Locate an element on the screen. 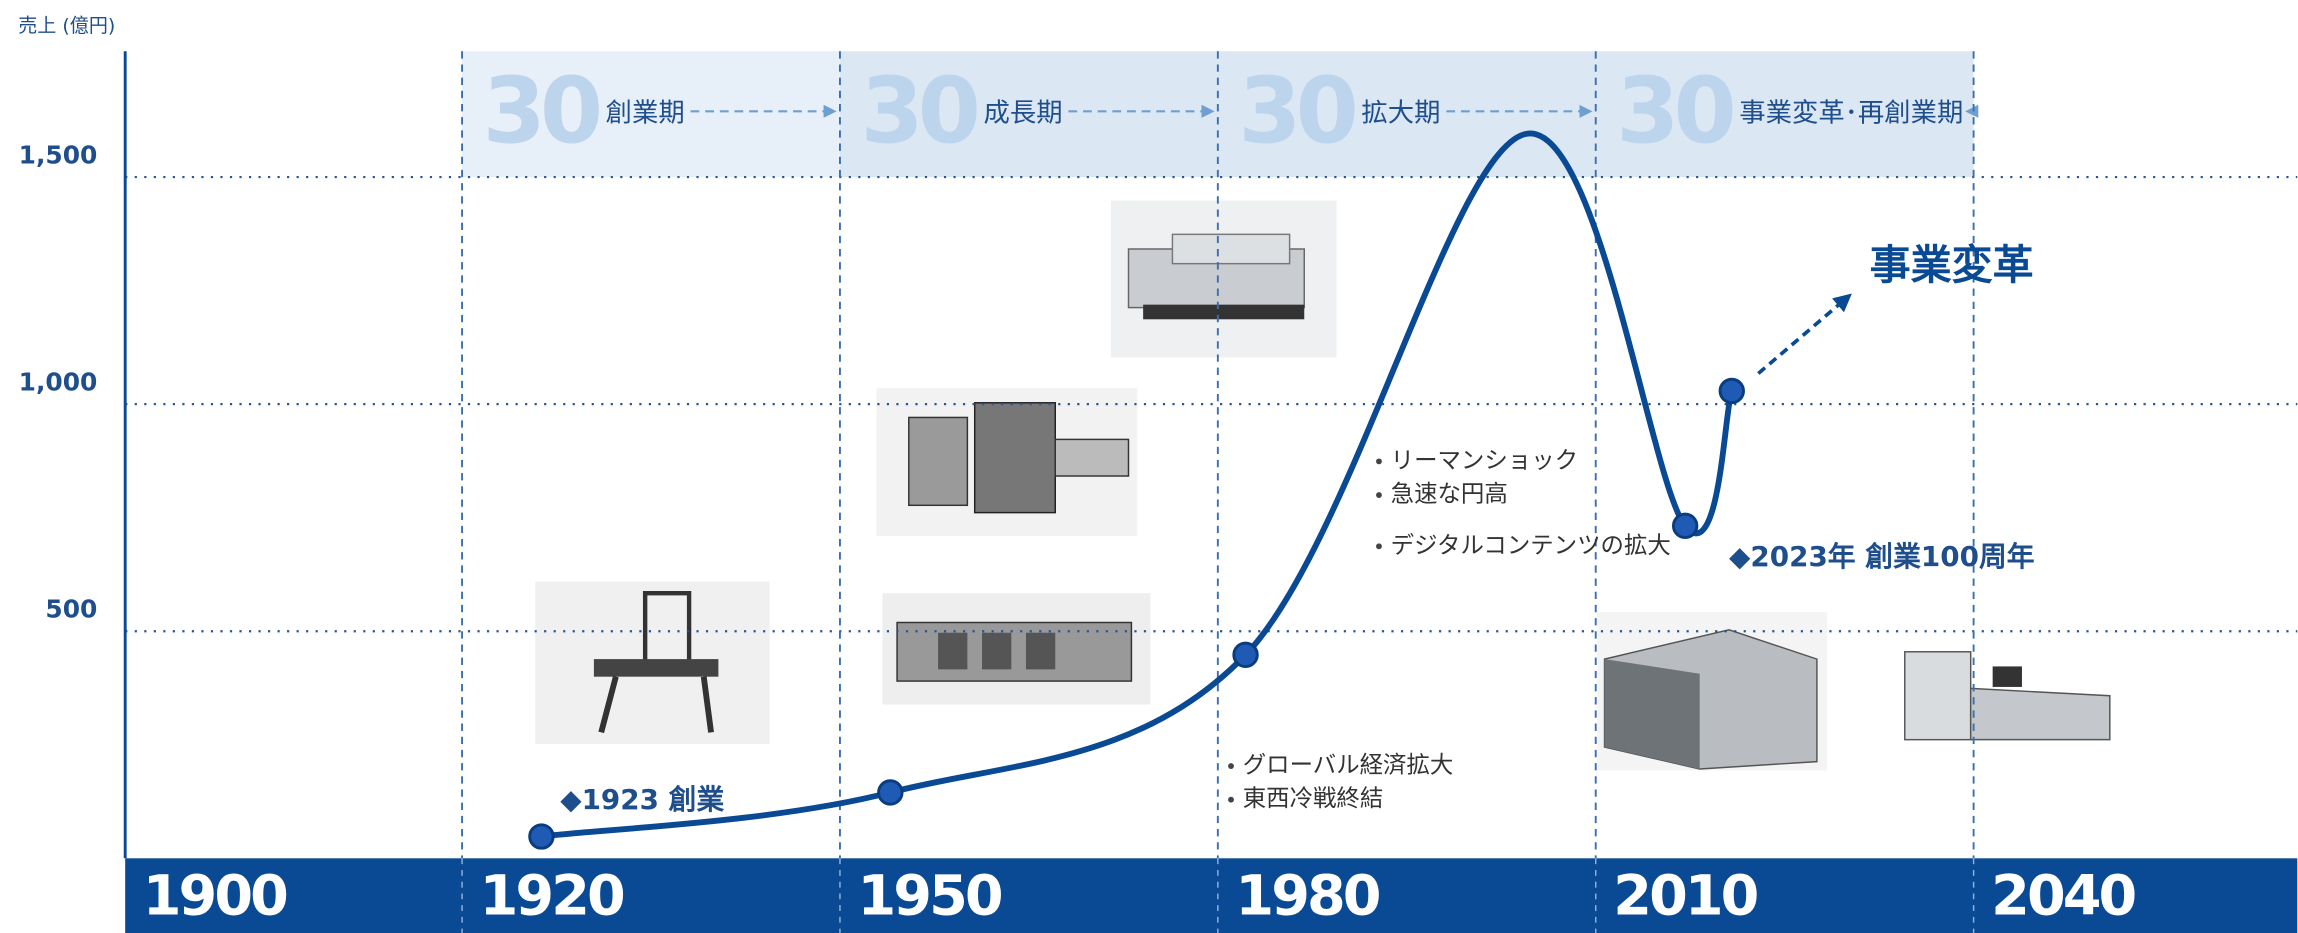 The image size is (2298, 933). trend-arrow is located at coordinates (1804, 334).